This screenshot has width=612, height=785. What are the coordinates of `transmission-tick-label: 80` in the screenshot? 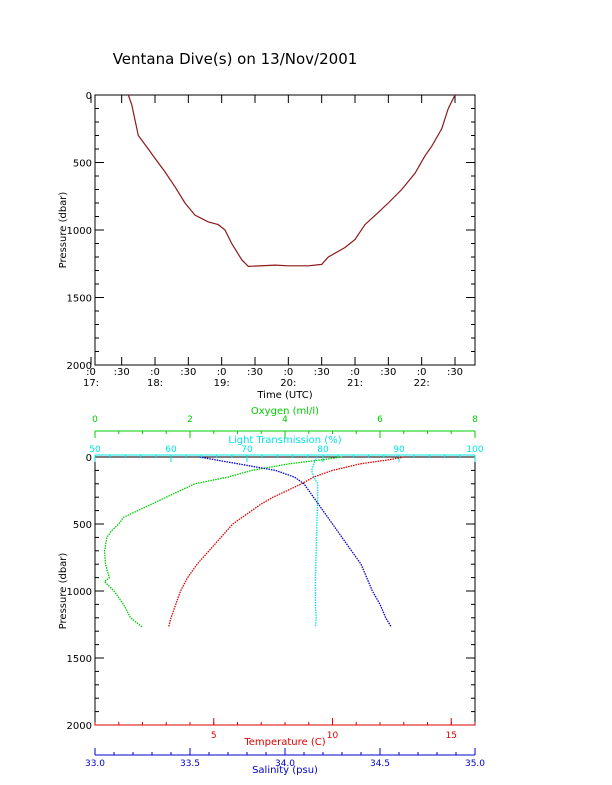 It's located at (323, 450).